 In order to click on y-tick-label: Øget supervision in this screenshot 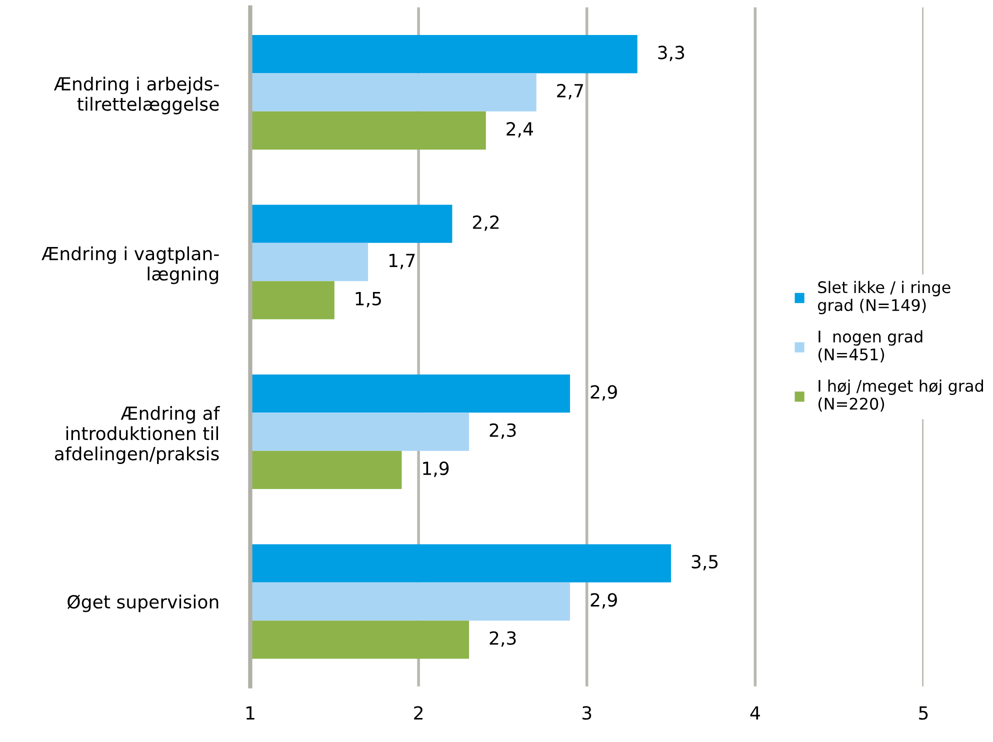, I will do `click(143, 603)`.